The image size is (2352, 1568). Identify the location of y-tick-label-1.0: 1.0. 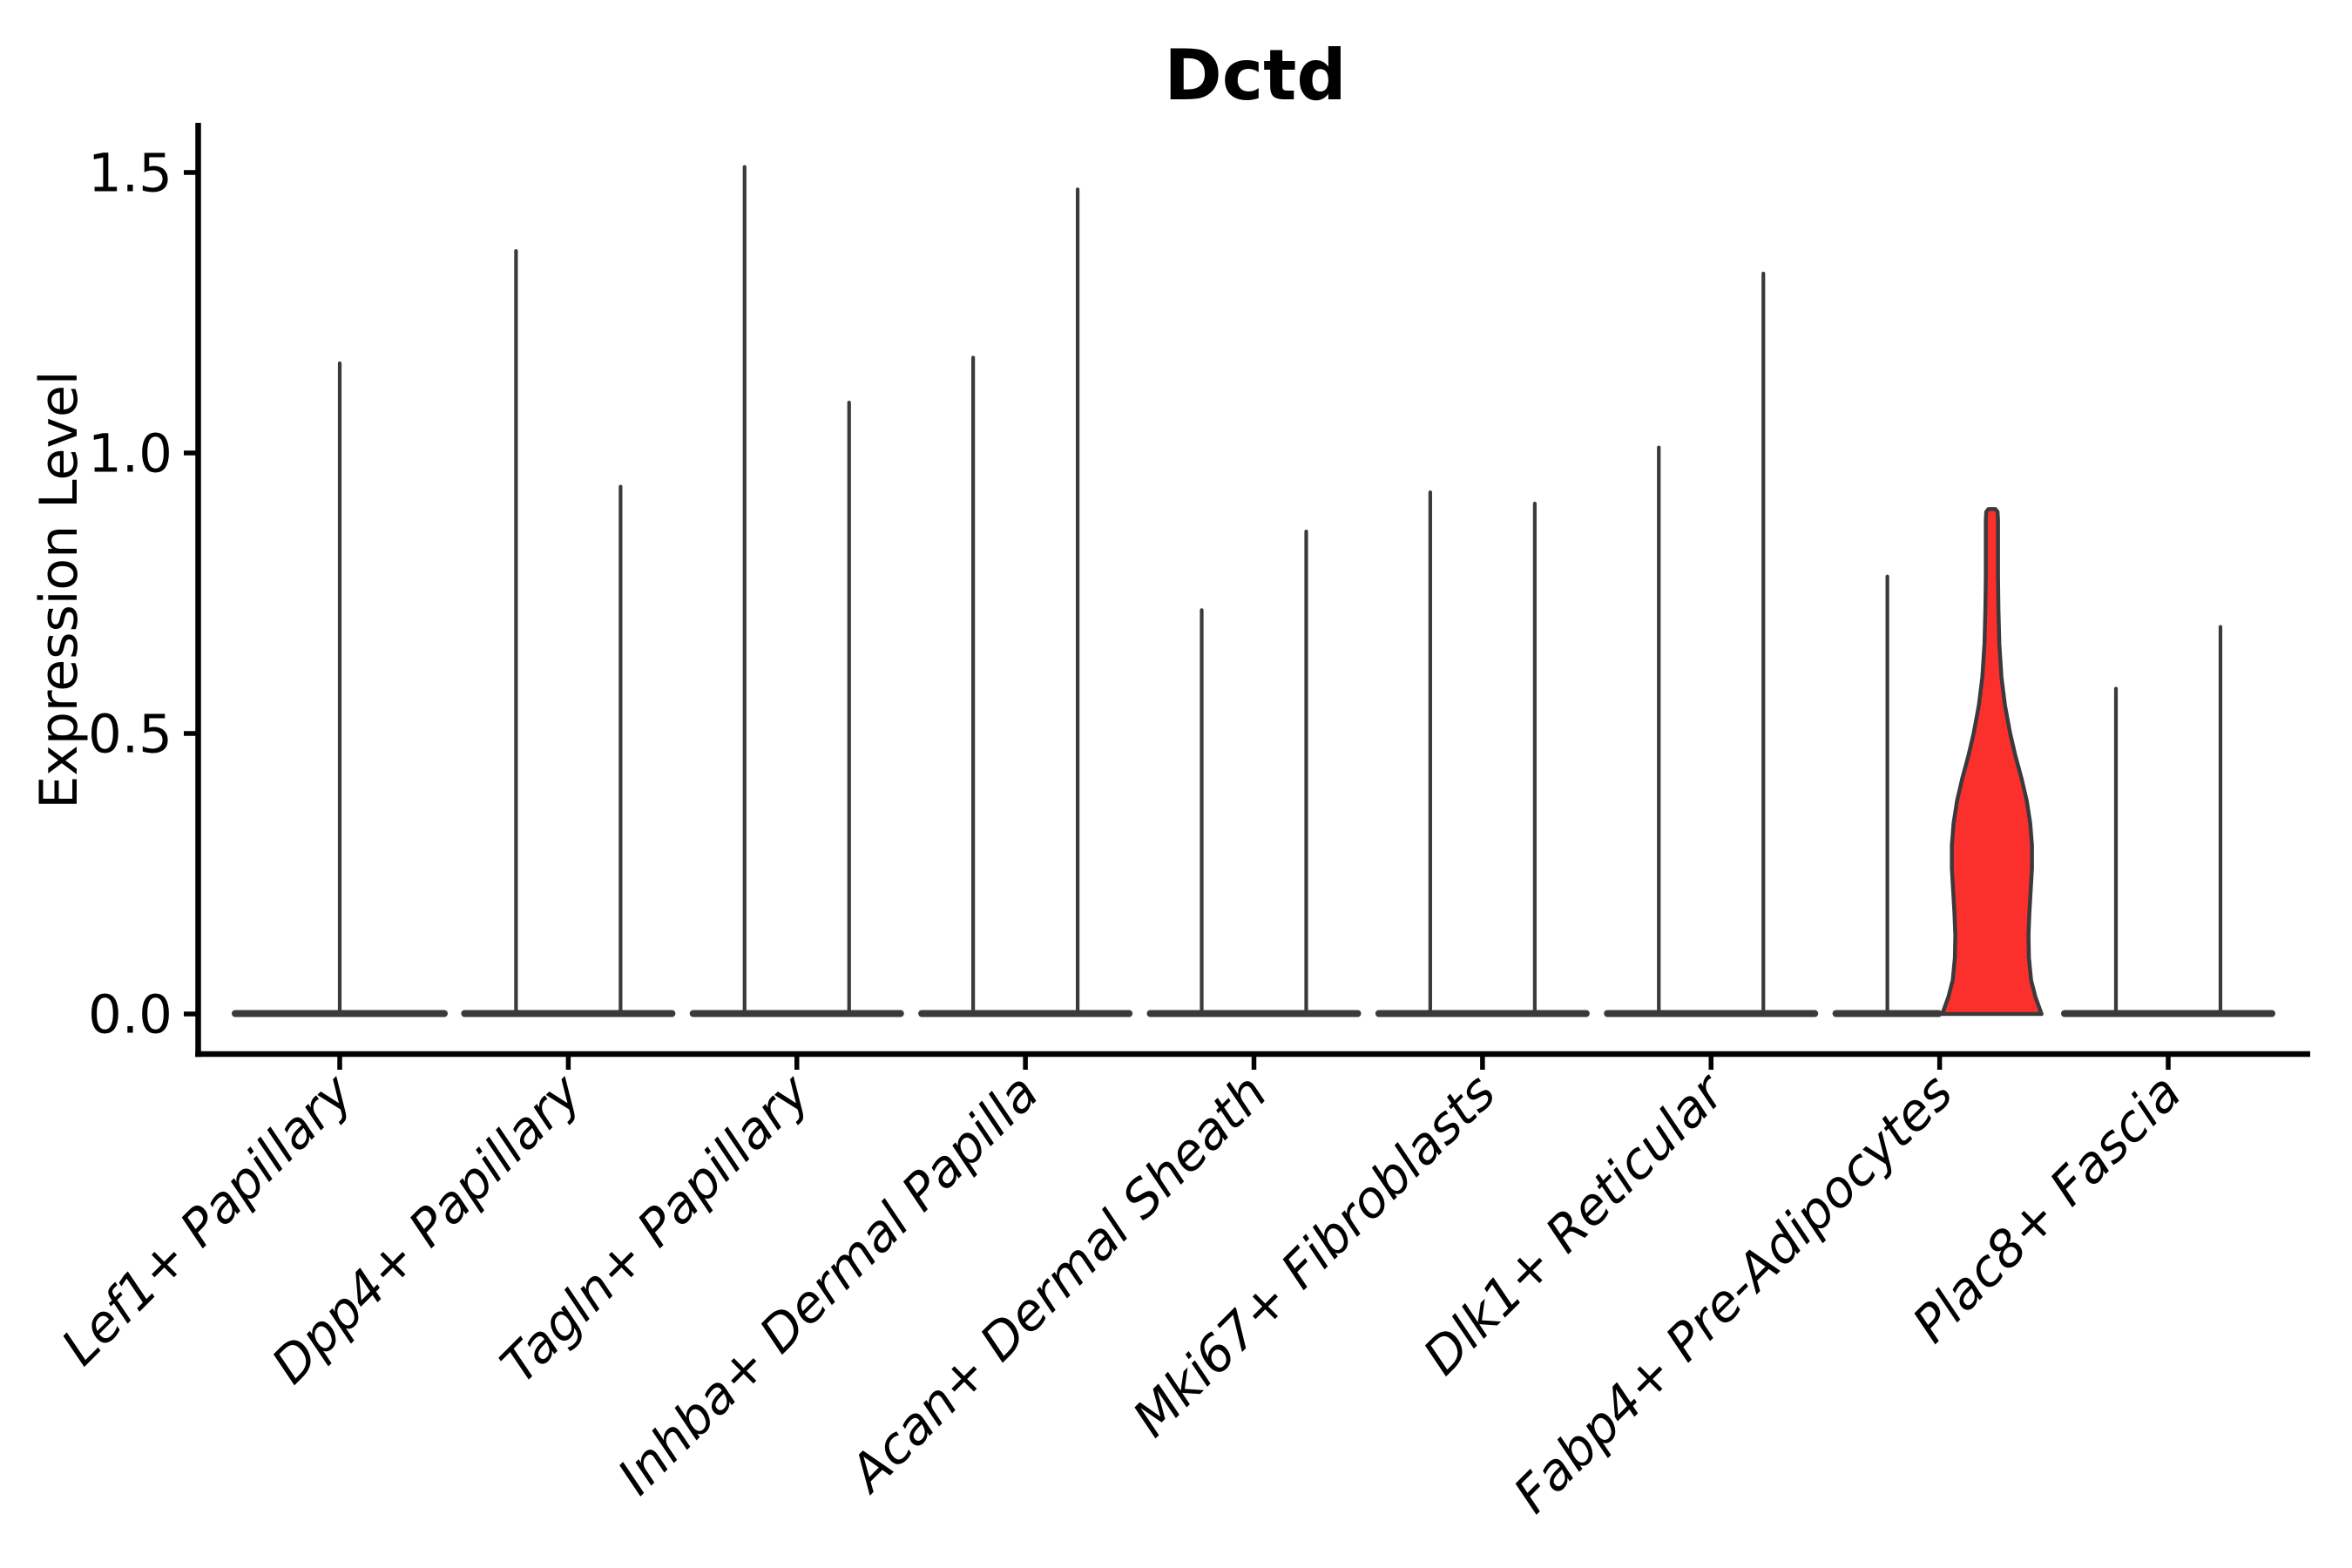
(130, 453).